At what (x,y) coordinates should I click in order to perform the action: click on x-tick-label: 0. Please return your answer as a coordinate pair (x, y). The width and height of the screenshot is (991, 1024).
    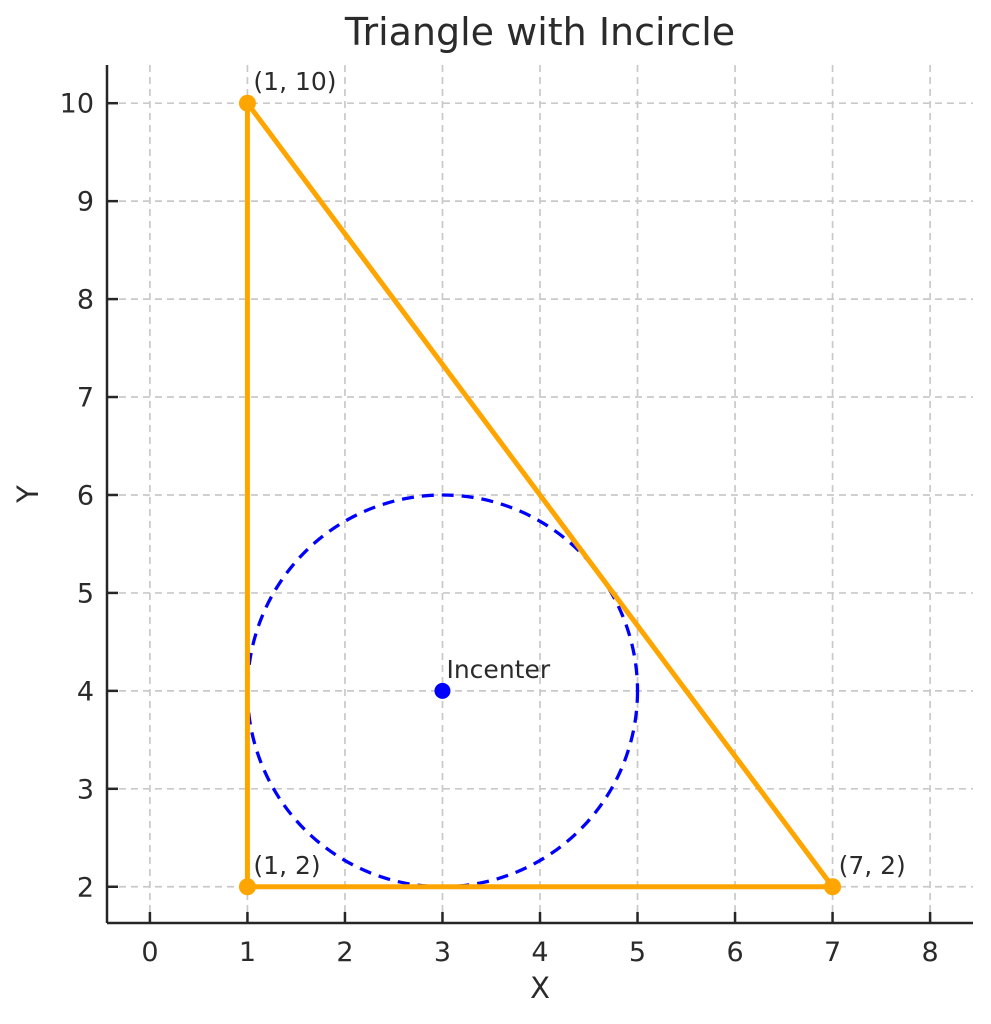
    Looking at the image, I should click on (149, 952).